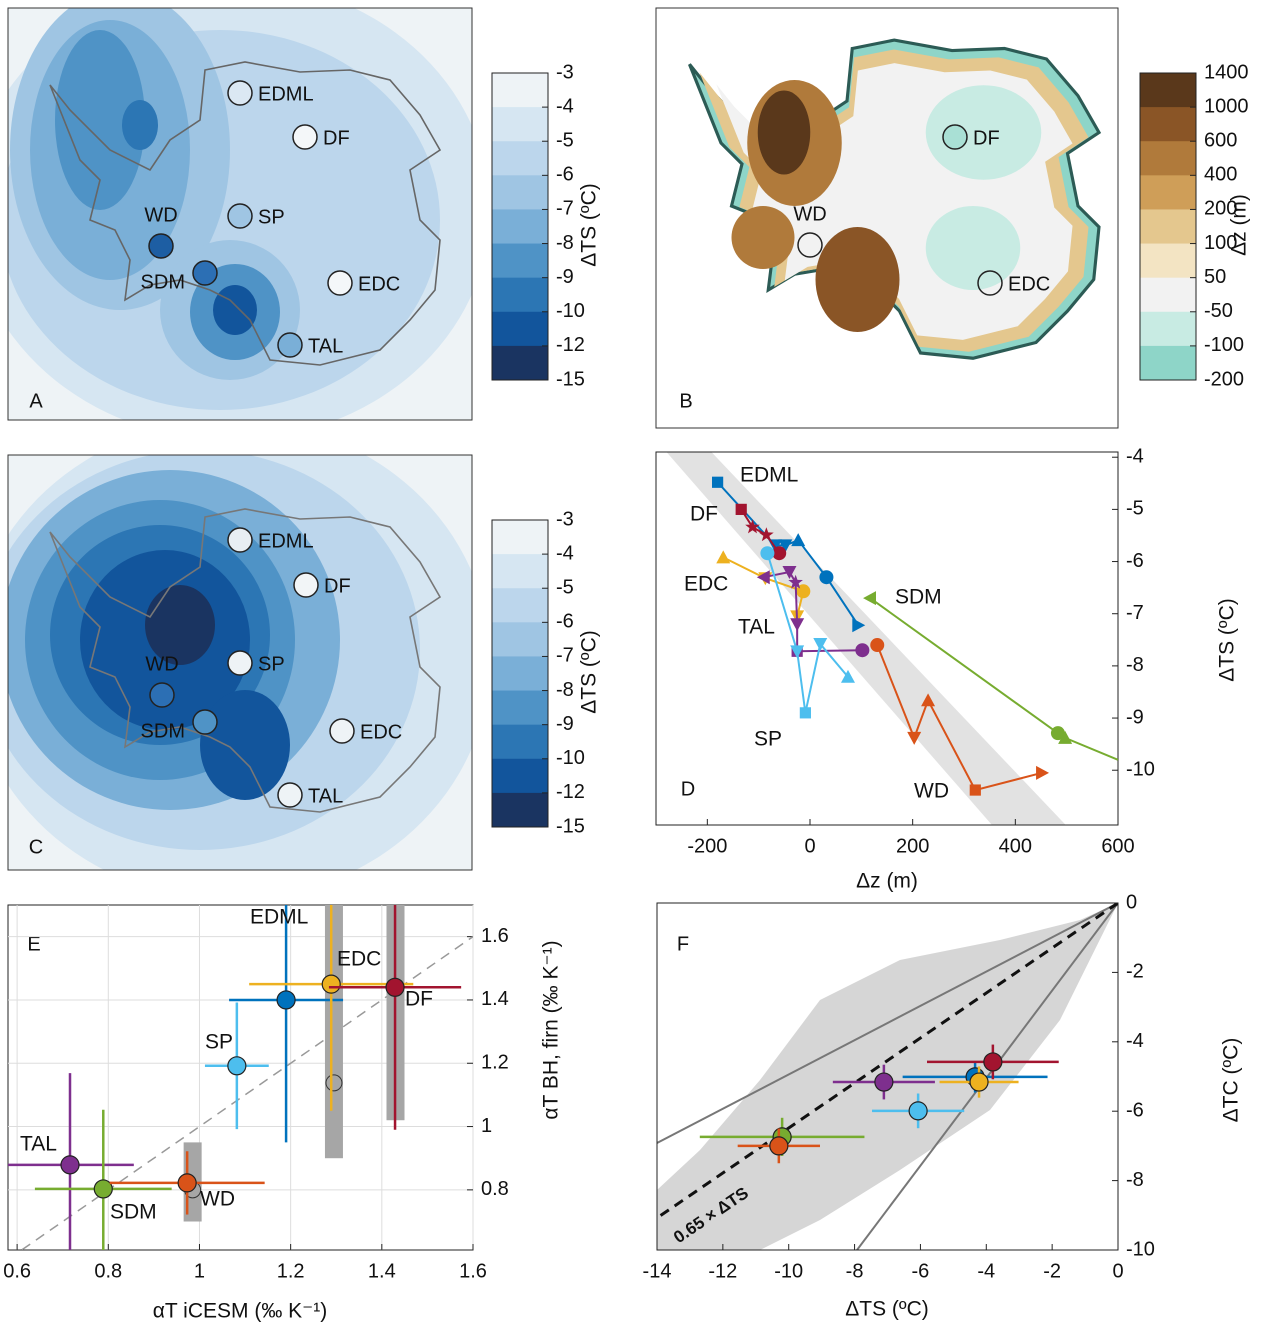 Image resolution: width=1270 pixels, height=1332 pixels. I want to click on y-tick-label: -6, so click(1135, 561).